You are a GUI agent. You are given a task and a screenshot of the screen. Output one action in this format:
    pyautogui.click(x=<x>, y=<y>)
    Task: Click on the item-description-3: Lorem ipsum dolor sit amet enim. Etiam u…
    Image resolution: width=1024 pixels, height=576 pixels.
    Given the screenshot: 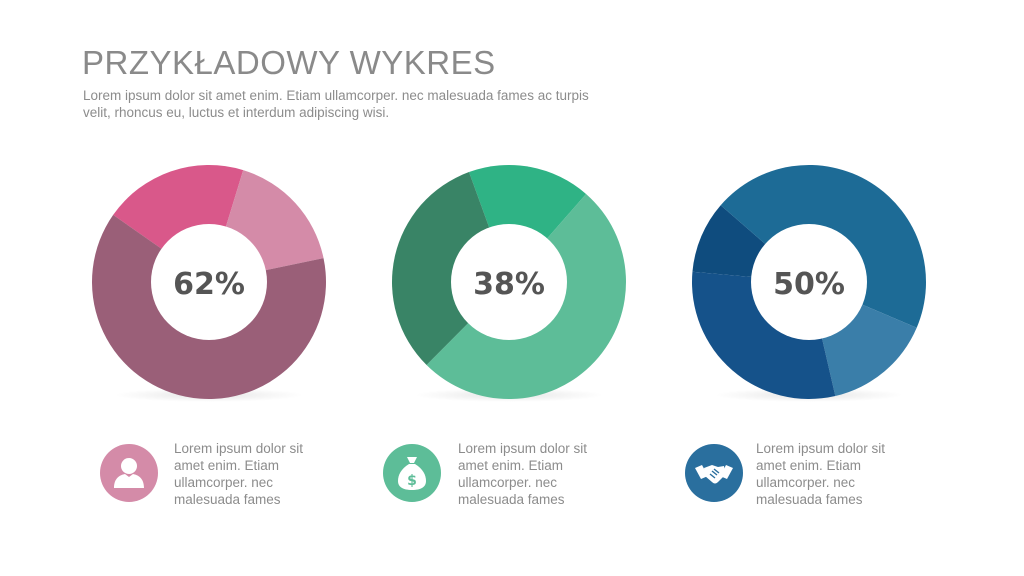 What is the action you would take?
    pyautogui.click(x=821, y=474)
    